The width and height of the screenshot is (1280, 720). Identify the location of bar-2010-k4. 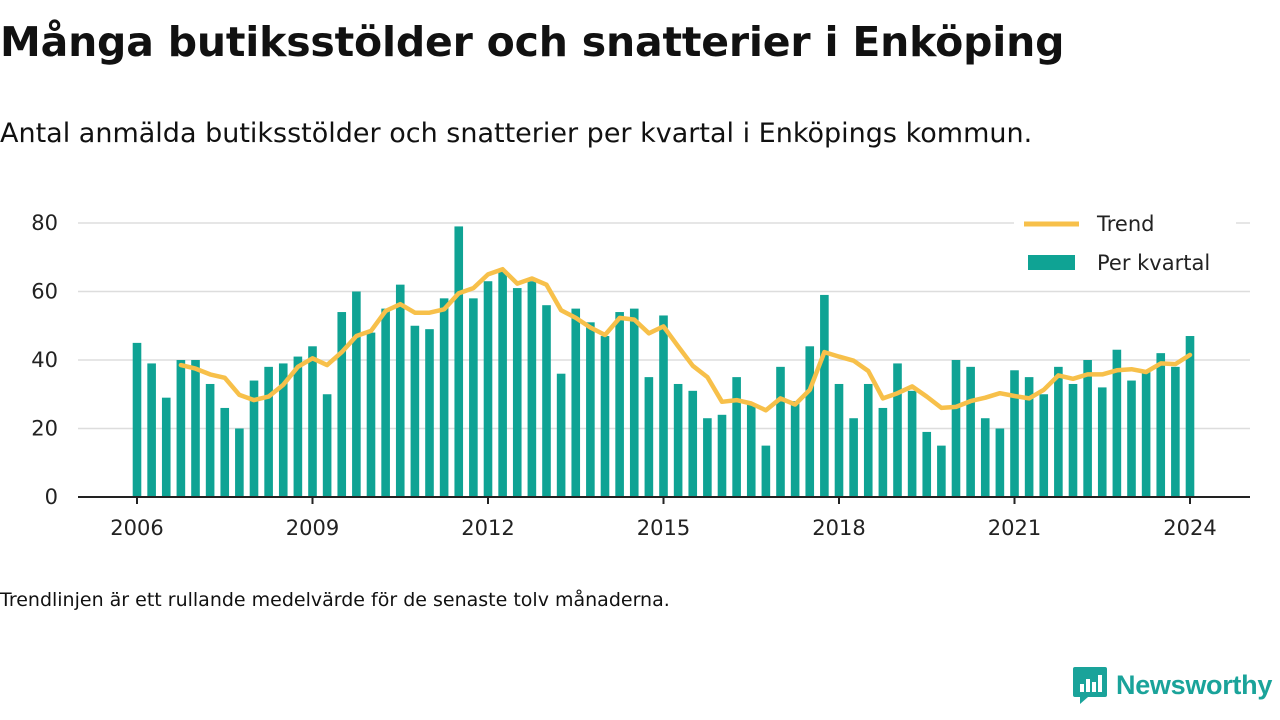
(415, 411).